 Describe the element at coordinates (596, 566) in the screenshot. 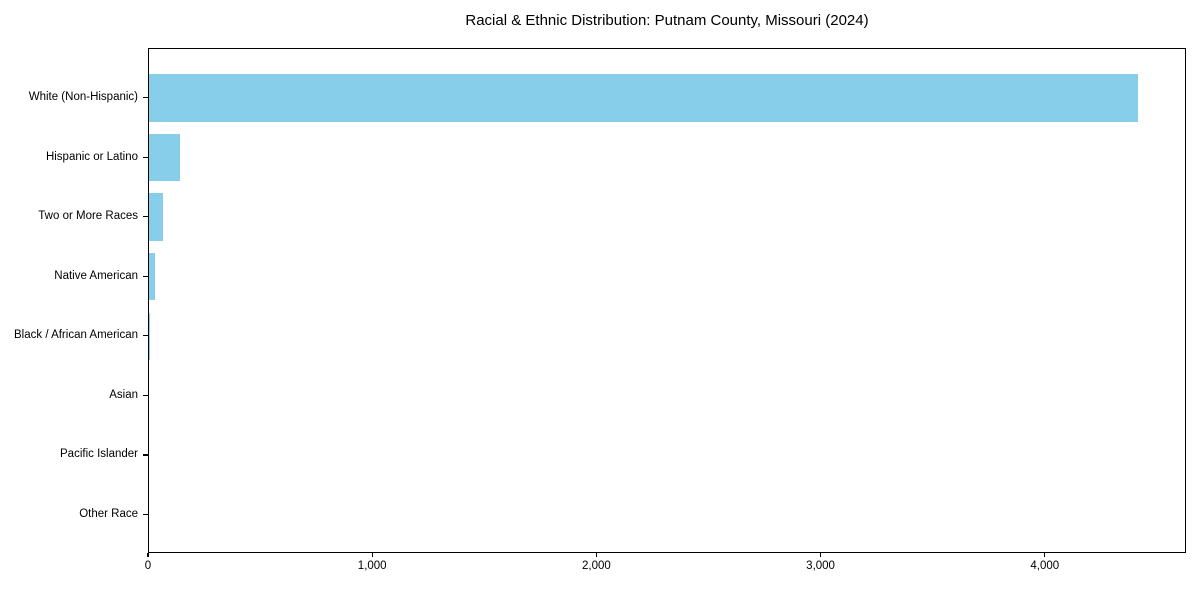

I see `x-tick-label: 2,000` at that location.